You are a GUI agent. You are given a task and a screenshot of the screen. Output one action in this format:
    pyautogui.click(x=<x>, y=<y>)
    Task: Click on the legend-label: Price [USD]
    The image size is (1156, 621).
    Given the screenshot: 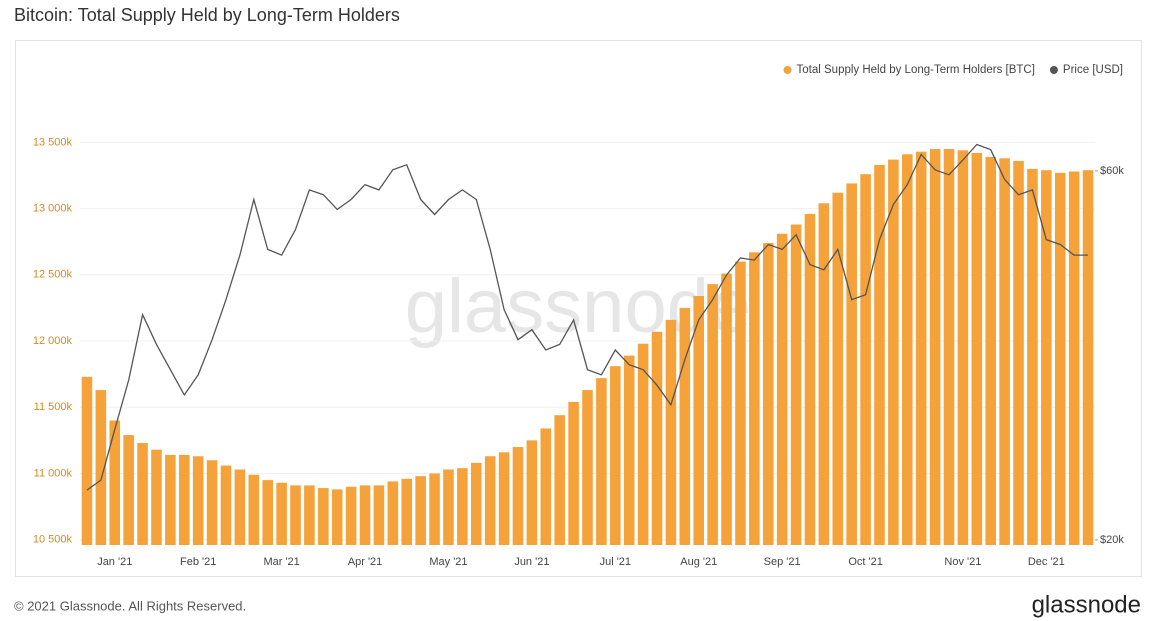 What is the action you would take?
    pyautogui.click(x=1093, y=70)
    